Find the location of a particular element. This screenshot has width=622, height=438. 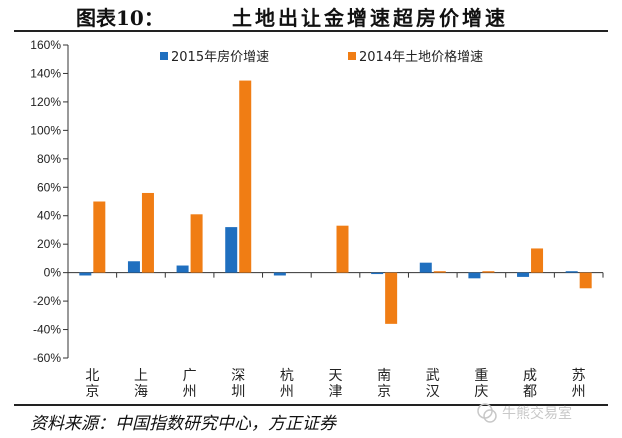

x-tick-label-char: 苏 is located at coordinates (579, 376).